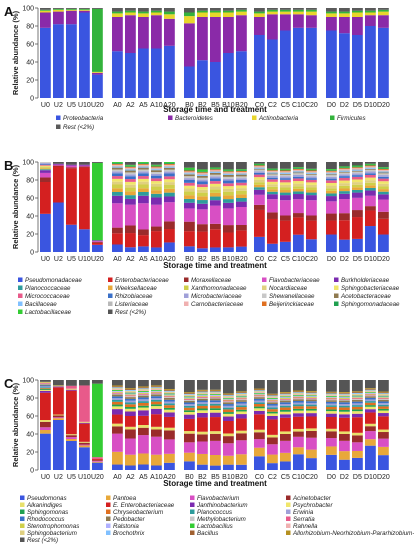  Describe the element at coordinates (32, 471) in the screenshot. I see `y-tick-label: 0` at that location.